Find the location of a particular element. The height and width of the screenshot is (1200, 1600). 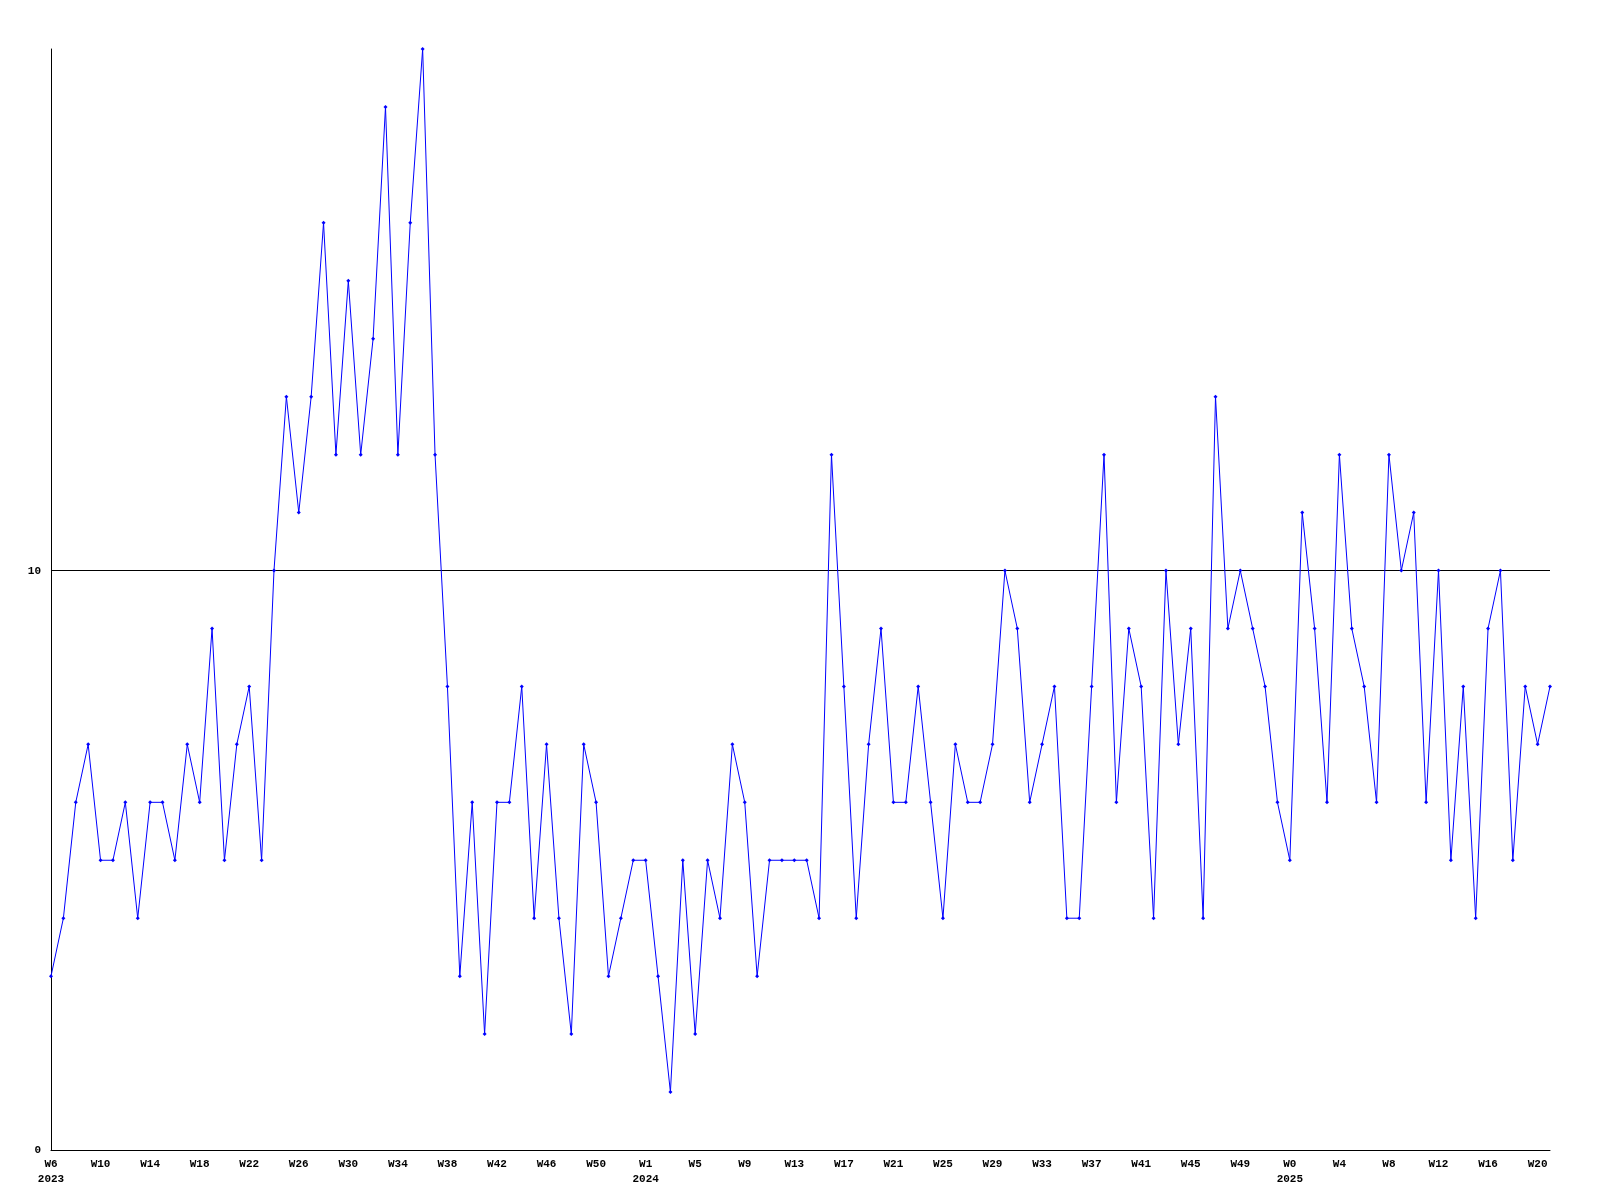

x-tick-label: W1 2024 is located at coordinates (646, 1171).